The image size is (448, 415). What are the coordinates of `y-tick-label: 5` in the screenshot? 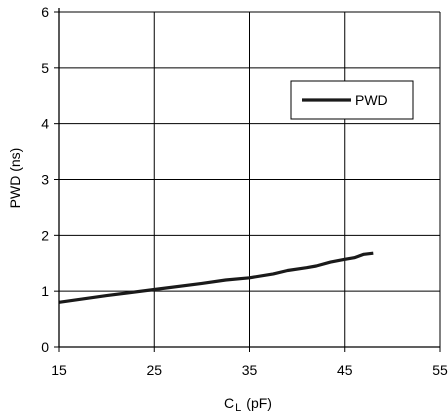 It's located at (45, 68).